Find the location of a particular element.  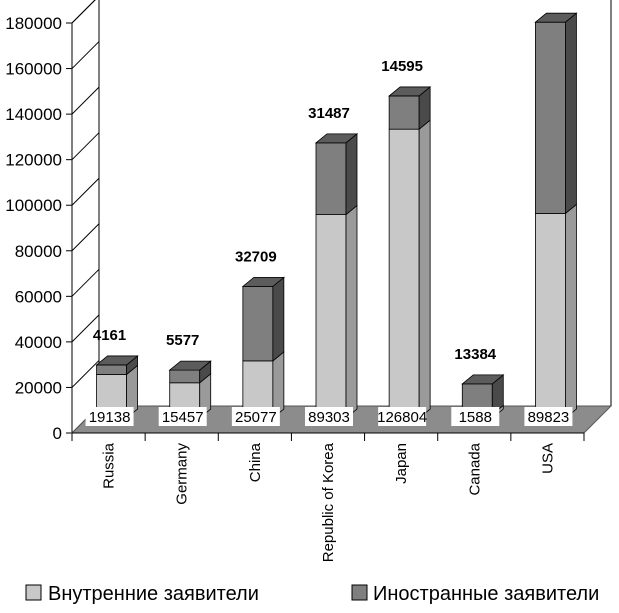

legend-label-foreign: Иностранные заявители is located at coordinates (486, 594).